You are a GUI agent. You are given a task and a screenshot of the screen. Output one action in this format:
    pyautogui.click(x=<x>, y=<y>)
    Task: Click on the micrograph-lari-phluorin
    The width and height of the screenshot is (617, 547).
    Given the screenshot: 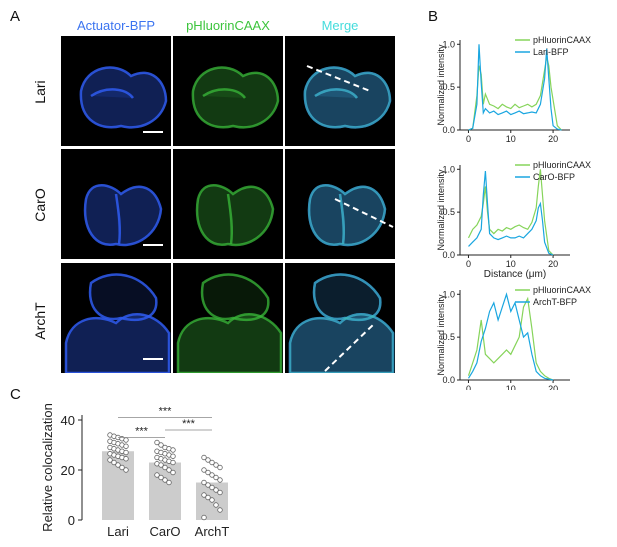 What is the action you would take?
    pyautogui.click(x=228, y=91)
    